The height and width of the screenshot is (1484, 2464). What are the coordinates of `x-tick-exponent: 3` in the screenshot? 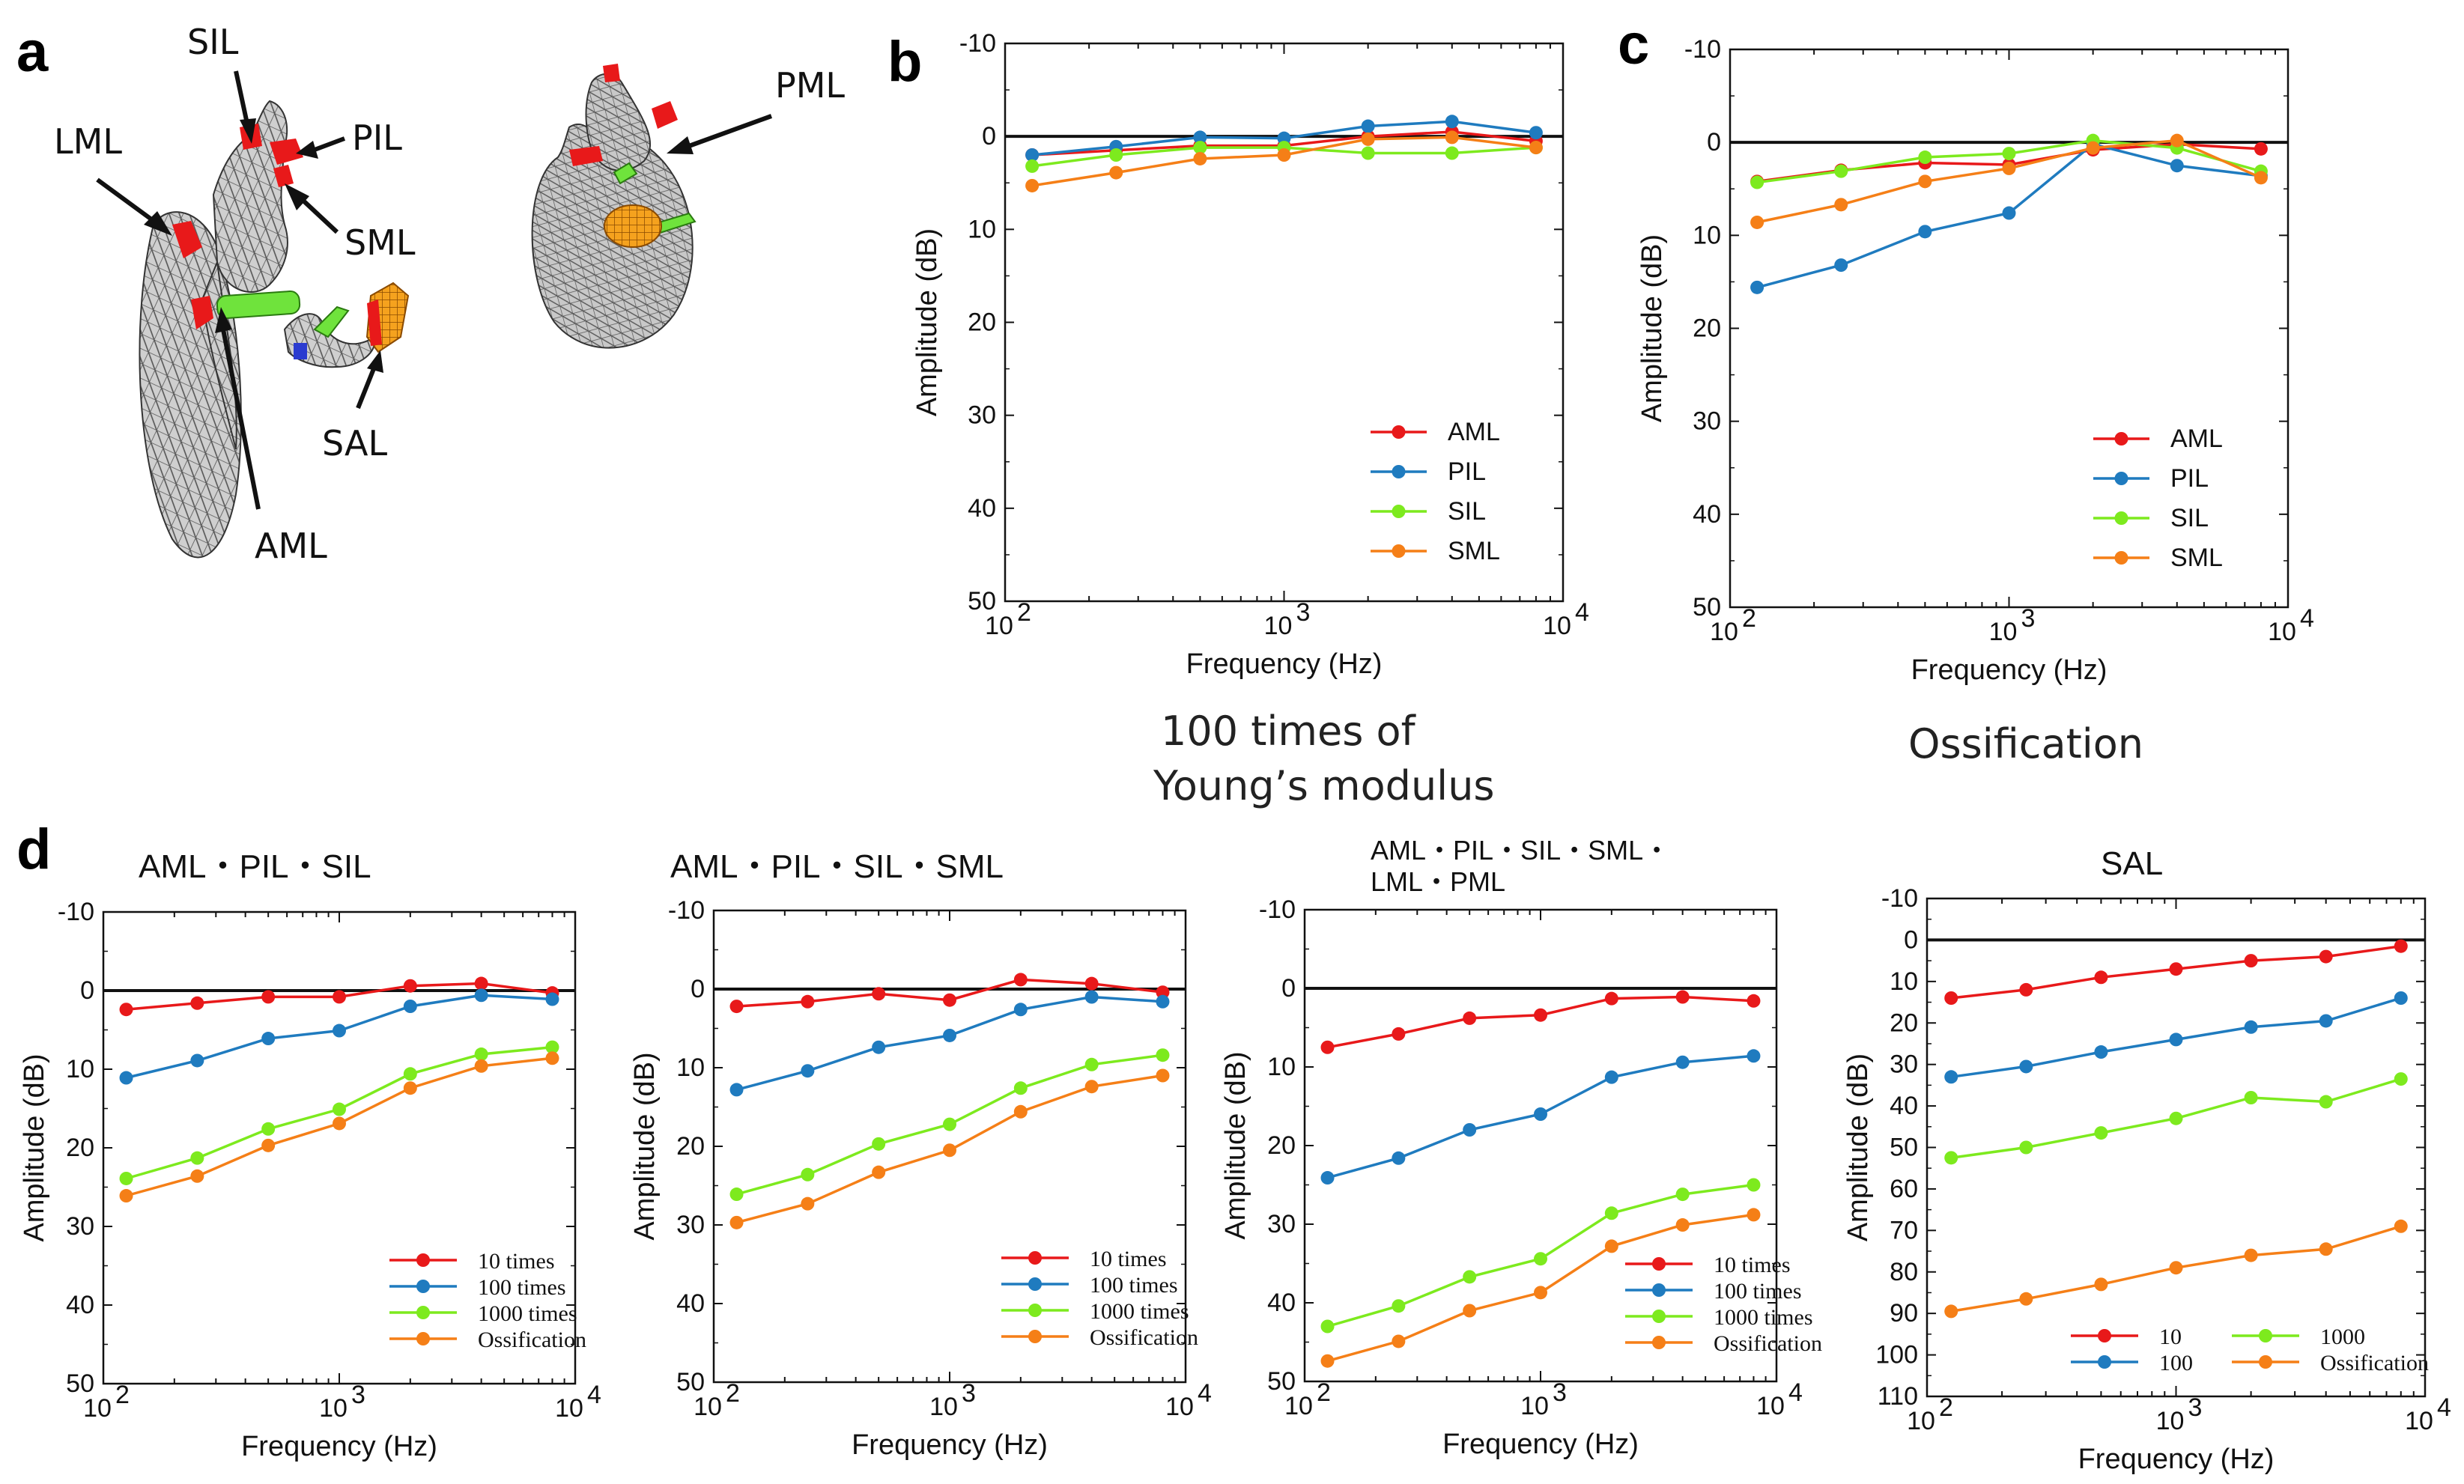 It's located at (2195, 1407).